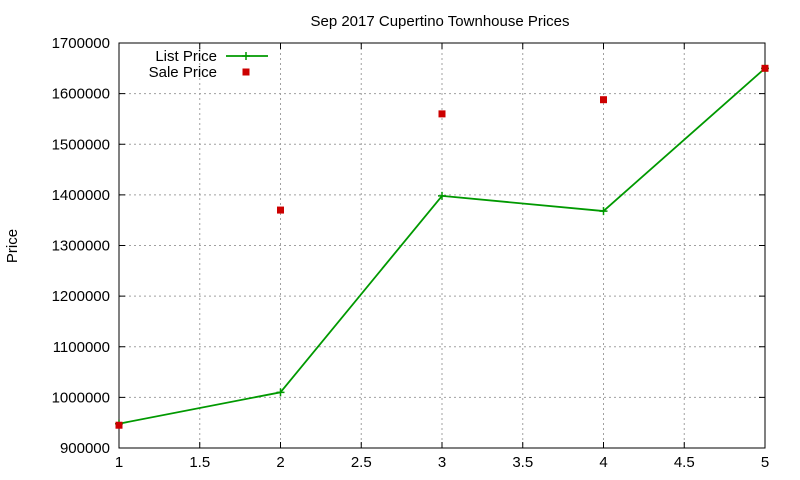 This screenshot has height=480, width=800. What do you see at coordinates (119, 462) in the screenshot?
I see `x-tick-label: 1` at bounding box center [119, 462].